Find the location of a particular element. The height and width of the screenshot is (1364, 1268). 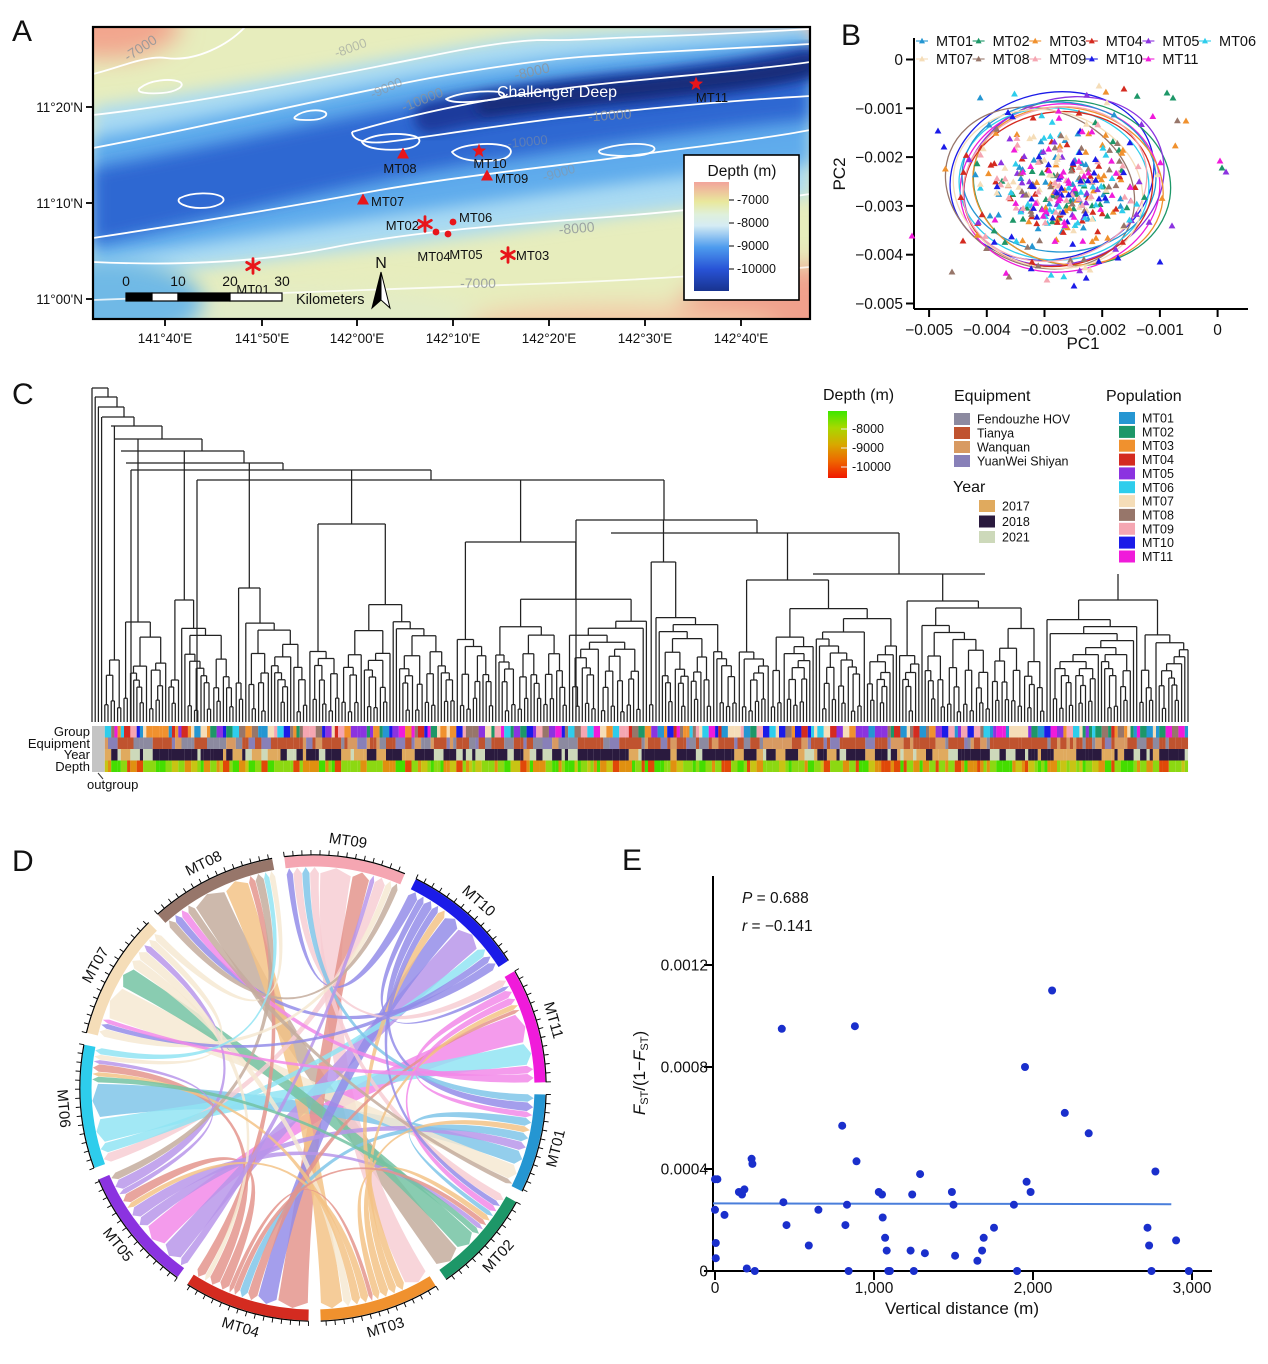

svg-text: 20 is located at coordinates (230, 281).